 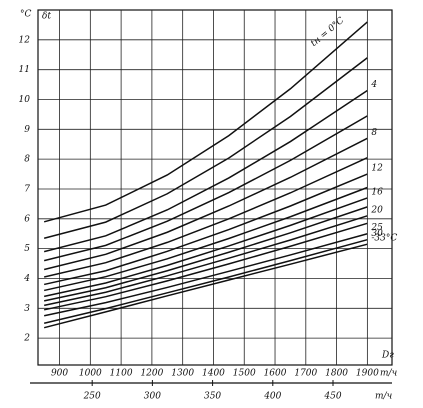 I want to click on y-label: δt, so click(x=46, y=17).